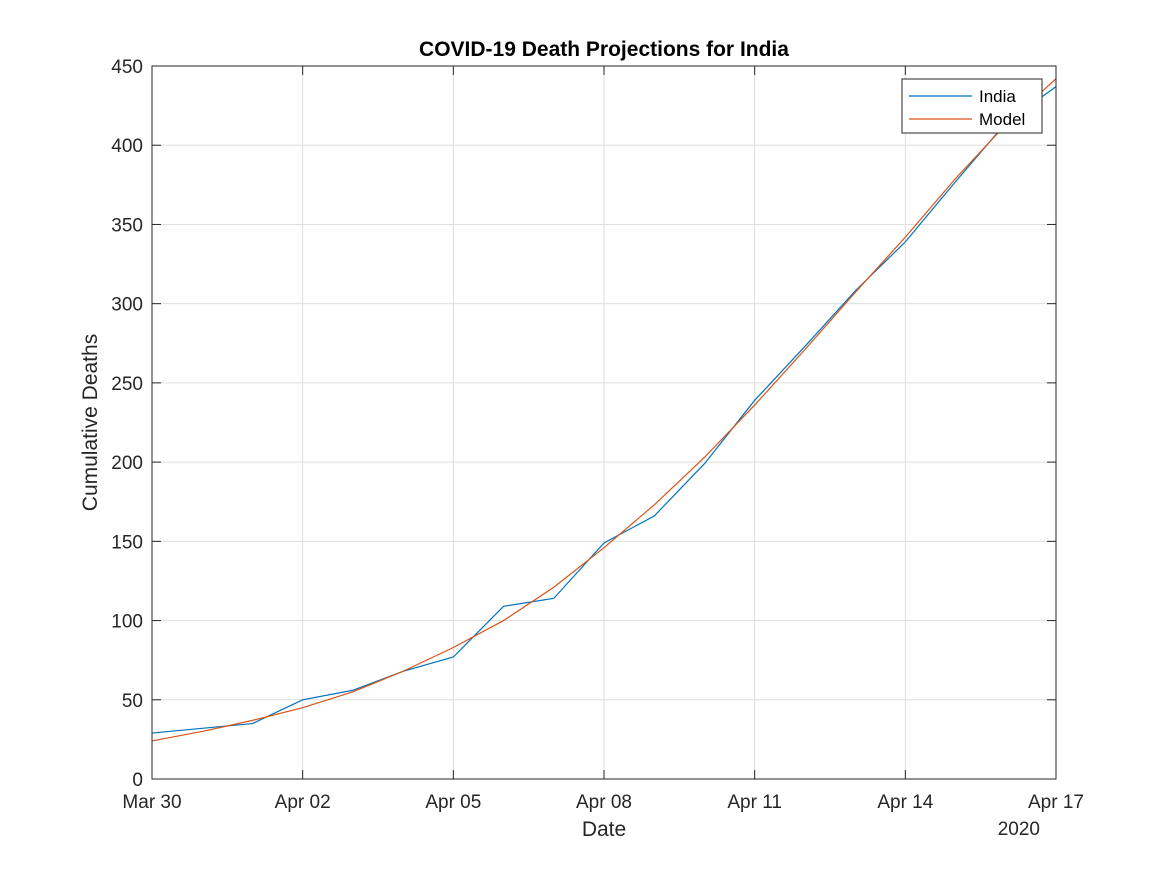 The height and width of the screenshot is (875, 1167). I want to click on y-tick-label: 350, so click(127, 225).